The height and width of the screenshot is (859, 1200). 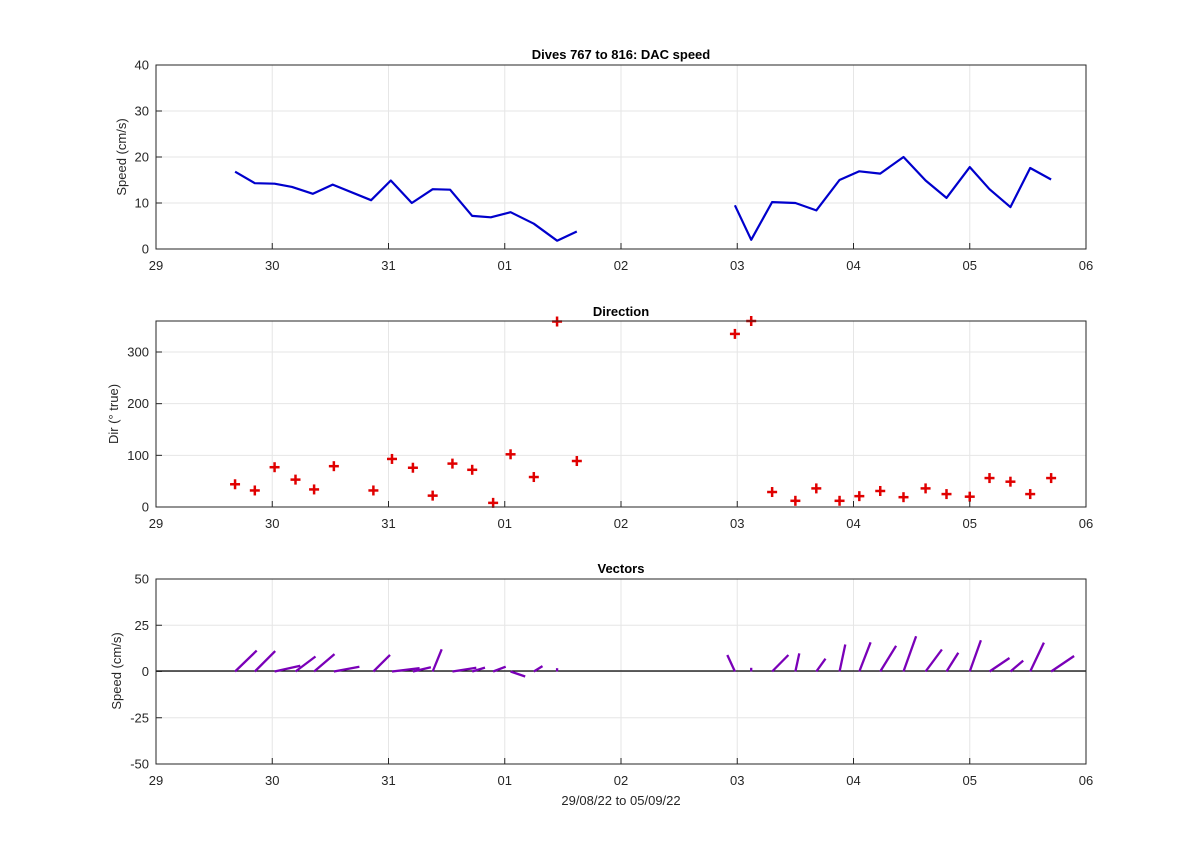 I want to click on direction-y-tick-label: 200, so click(x=138, y=403).